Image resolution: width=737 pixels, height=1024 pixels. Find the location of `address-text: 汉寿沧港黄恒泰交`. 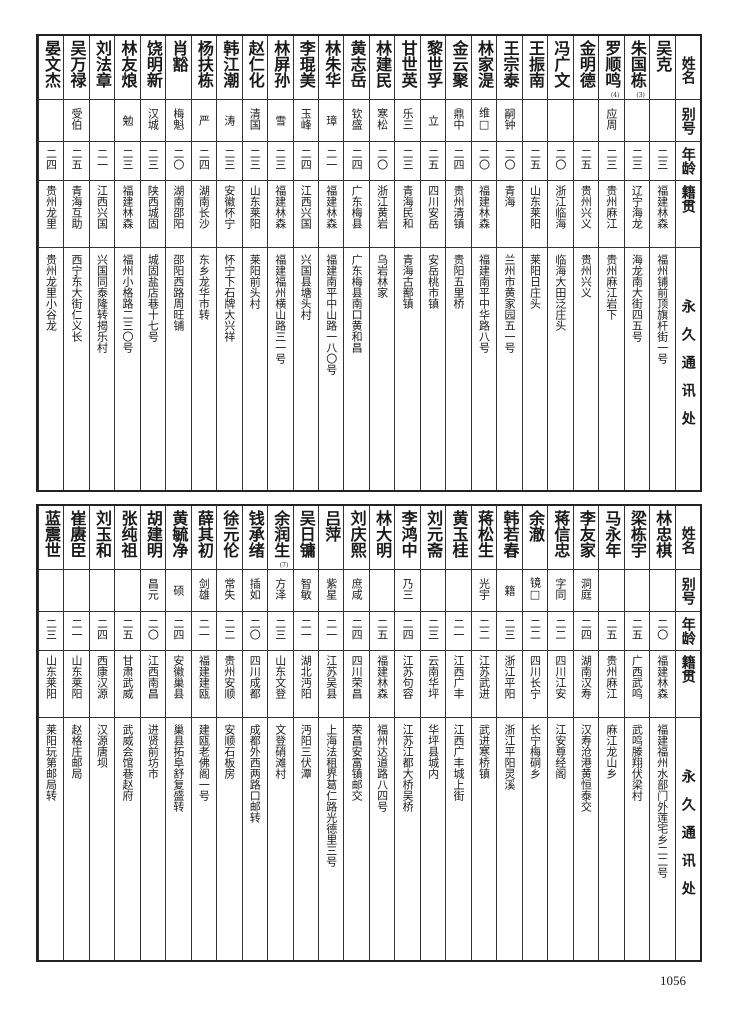

address-text: 汉寿沧港黄恒泰交 is located at coordinates (586, 768).